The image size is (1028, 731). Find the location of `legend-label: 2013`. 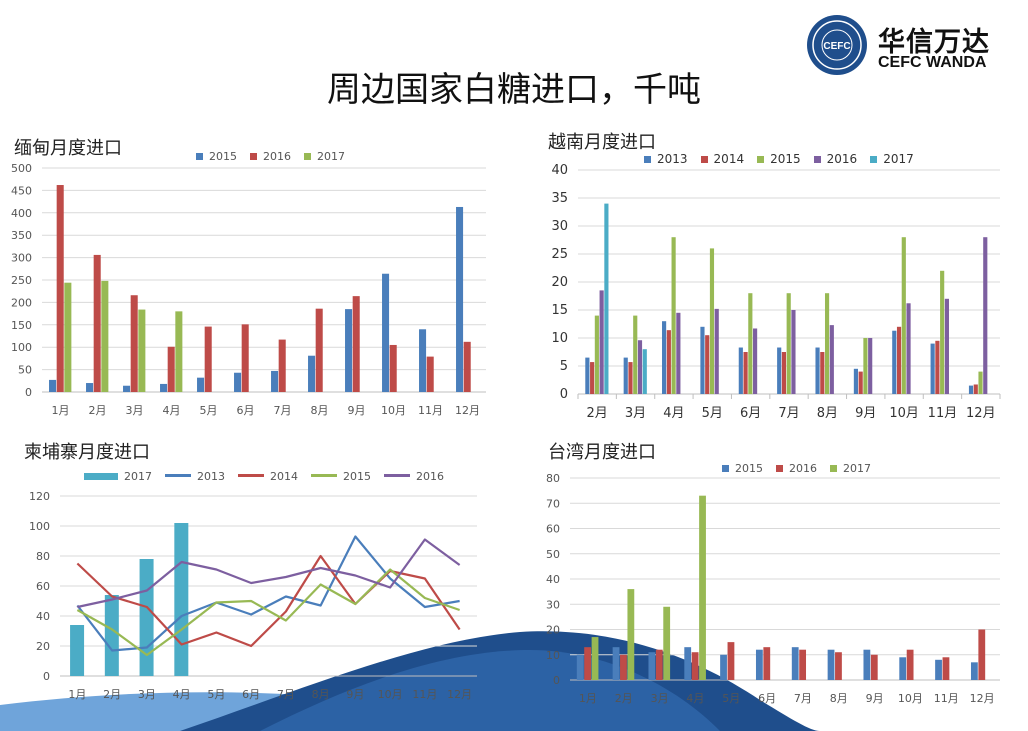

legend-label: 2013 is located at coordinates (672, 159).